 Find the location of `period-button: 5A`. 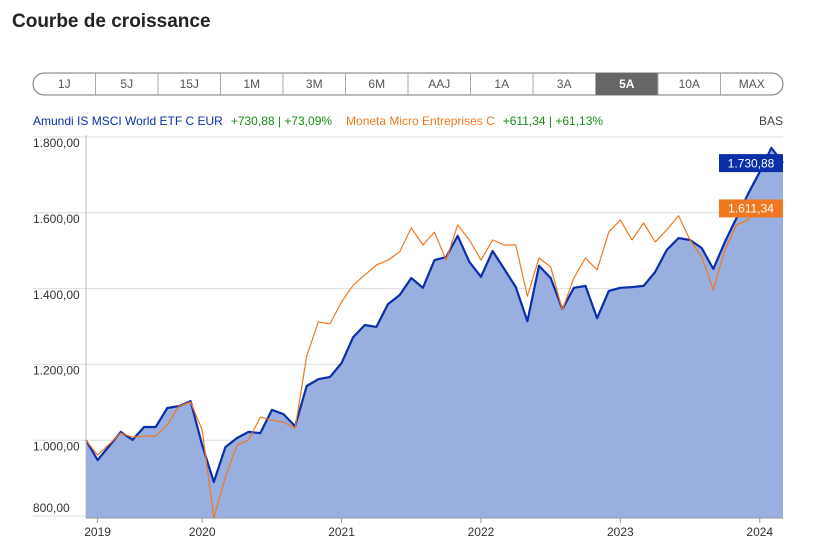

period-button: 5A is located at coordinates (627, 84).